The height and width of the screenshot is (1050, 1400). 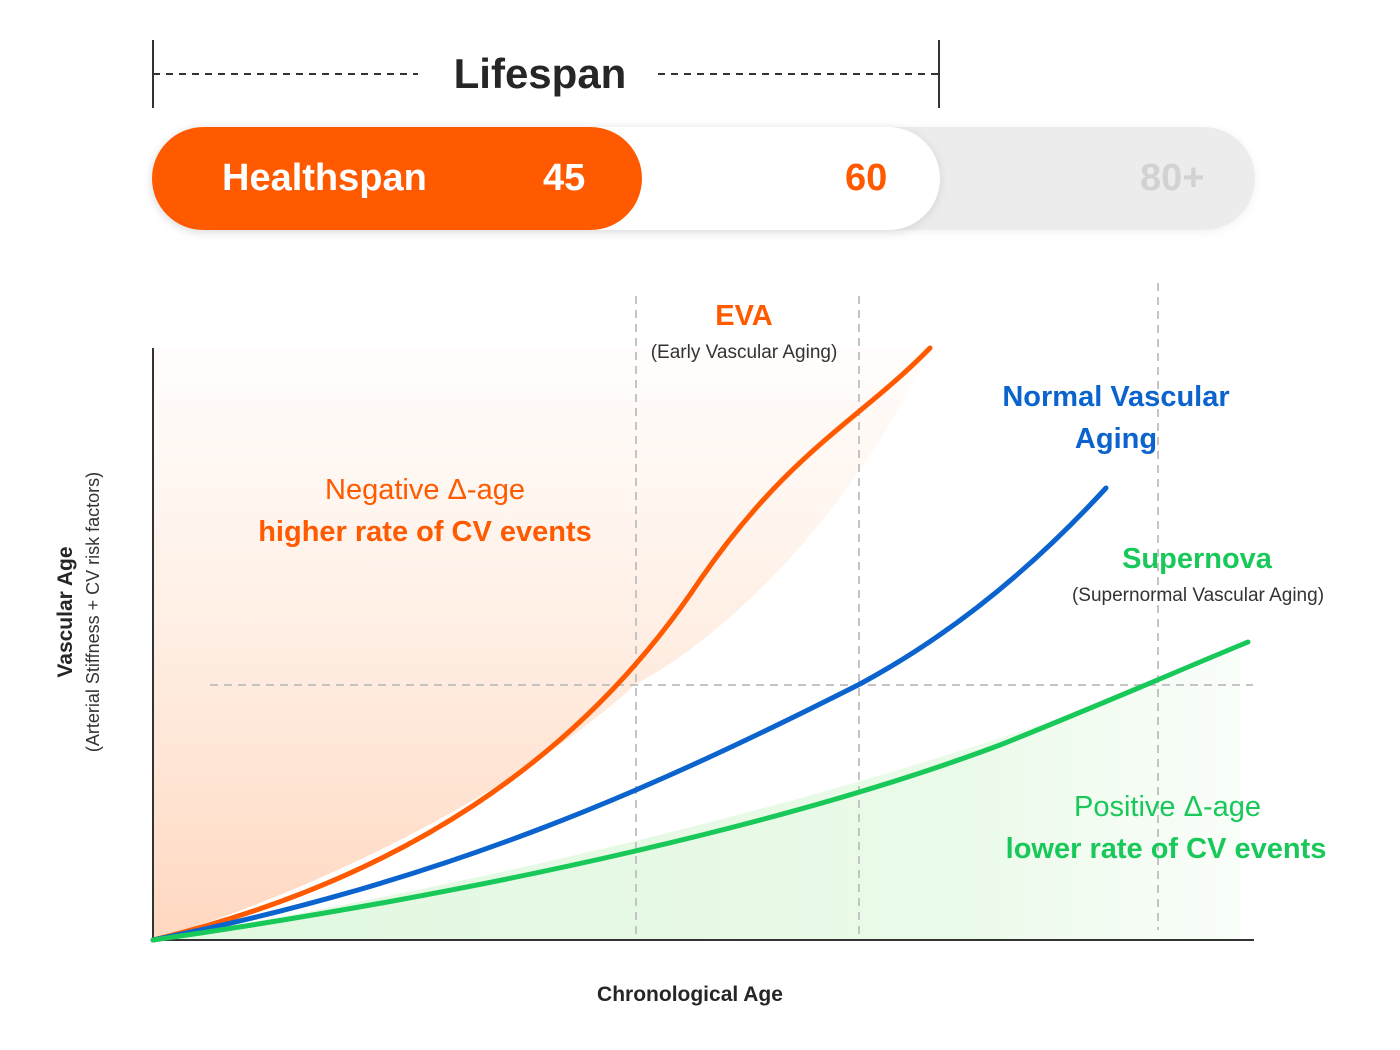 I want to click on negative-delta-age-label: Negative Δ-age, so click(x=425, y=490).